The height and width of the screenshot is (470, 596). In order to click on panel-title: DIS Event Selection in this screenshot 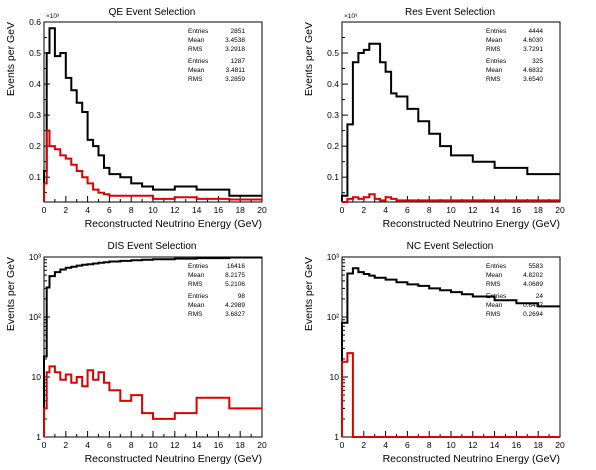, I will do `click(152, 246)`.